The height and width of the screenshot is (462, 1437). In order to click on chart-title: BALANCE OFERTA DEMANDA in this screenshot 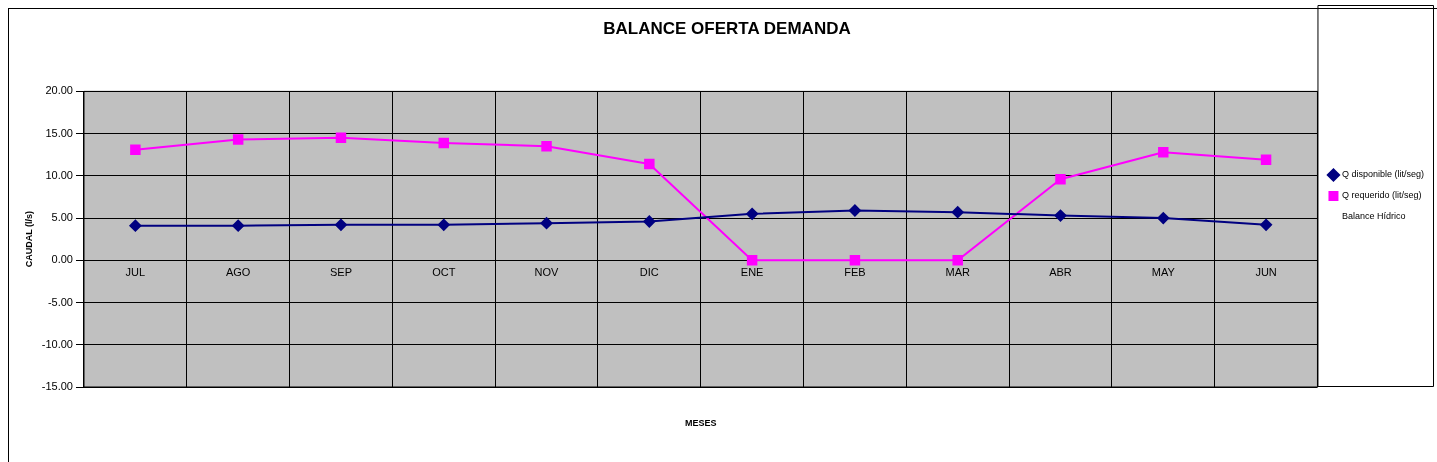, I will do `click(727, 28)`.